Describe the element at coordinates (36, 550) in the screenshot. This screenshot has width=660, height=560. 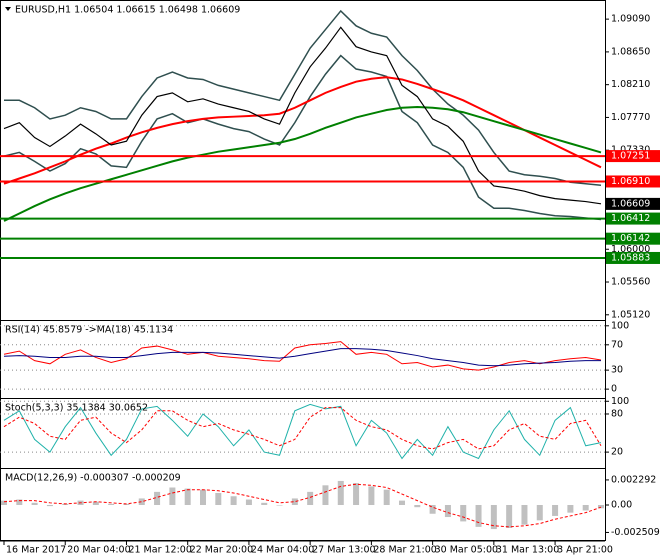
I see `x-tick-label: 16 Mar 2017` at that location.